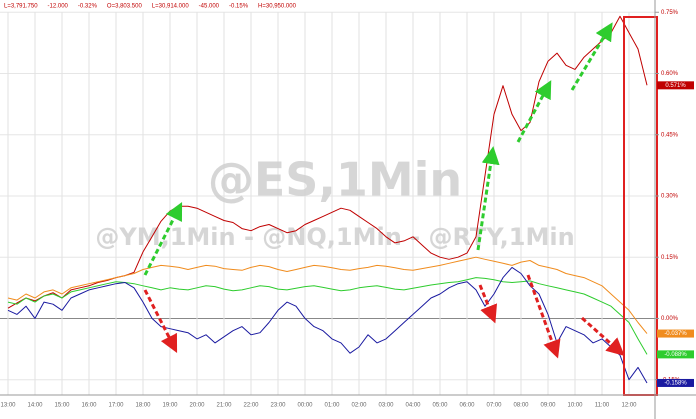 Image resolution: width=696 pixels, height=419 pixels. What do you see at coordinates (359, 406) in the screenshot?
I see `x-tick-label: 02:00` at bounding box center [359, 406].